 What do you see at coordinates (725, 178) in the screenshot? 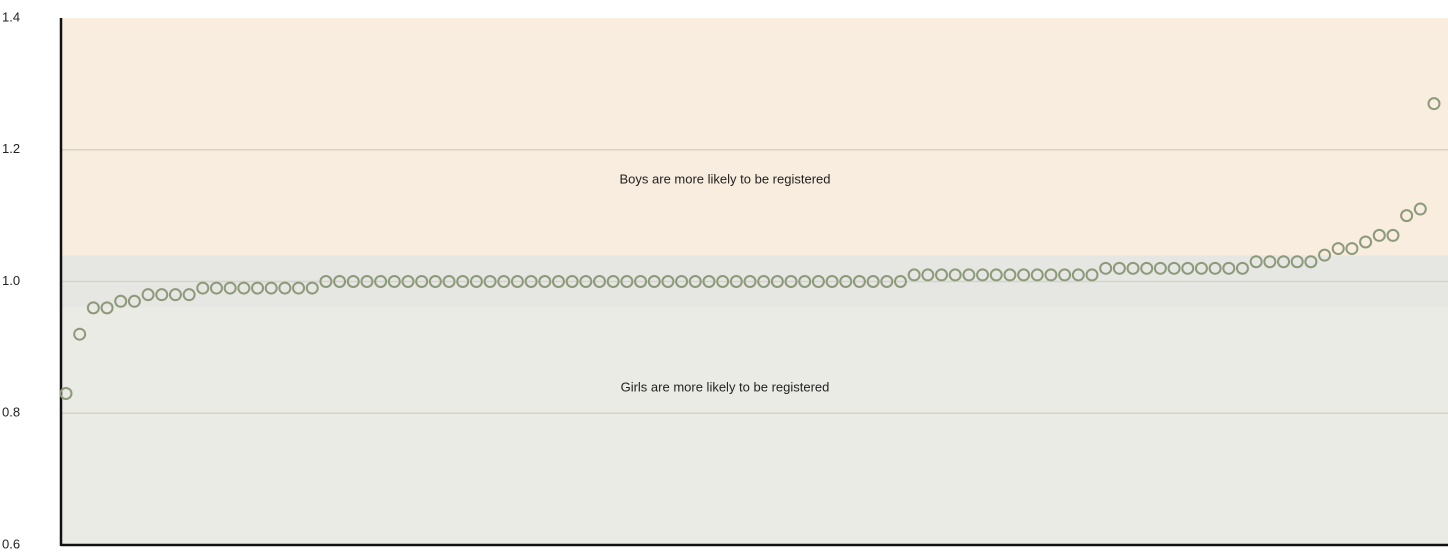
I see `band-label: Boys are more likely to be registered` at bounding box center [725, 178].